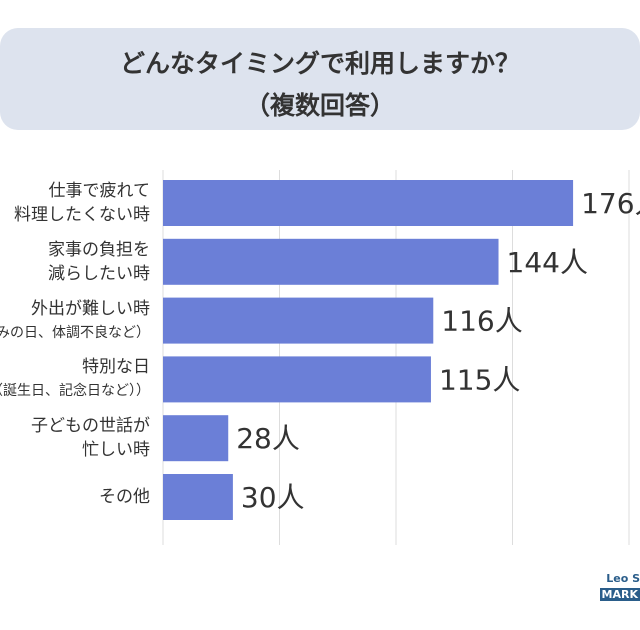 The image size is (640, 630). What do you see at coordinates (99, 249) in the screenshot?
I see `category-line: 家事の負担を` at bounding box center [99, 249].